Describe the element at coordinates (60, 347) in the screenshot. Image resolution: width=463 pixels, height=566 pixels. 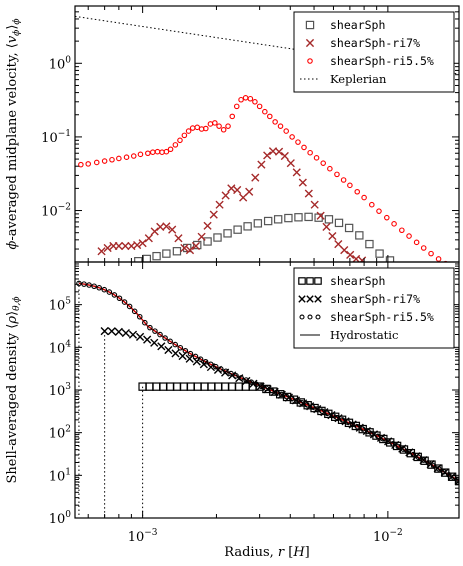
I see `y-tick-label: 10⁴` at that location.